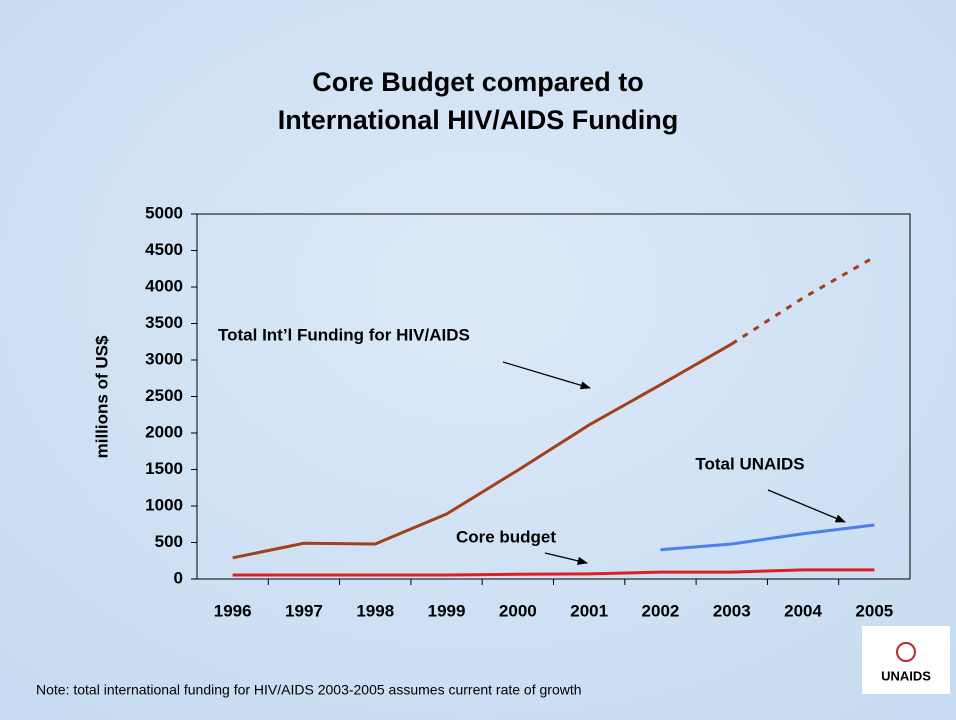 This screenshot has width=956, height=720. Describe the element at coordinates (661, 610) in the screenshot. I see `x-tick-label: 2002` at that location.